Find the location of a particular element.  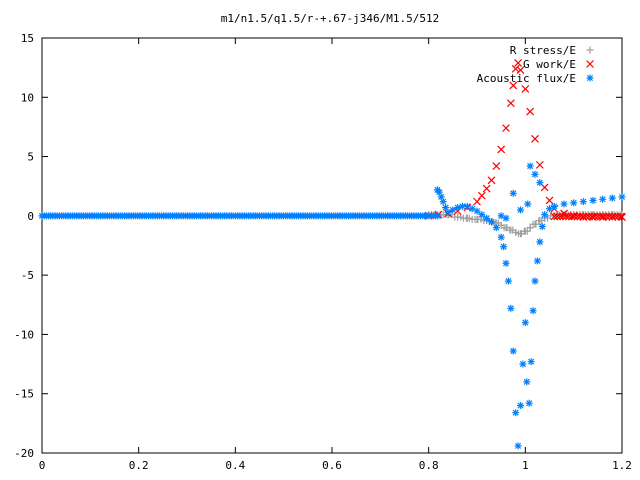

x-tick-label: 0 is located at coordinates (42, 465).